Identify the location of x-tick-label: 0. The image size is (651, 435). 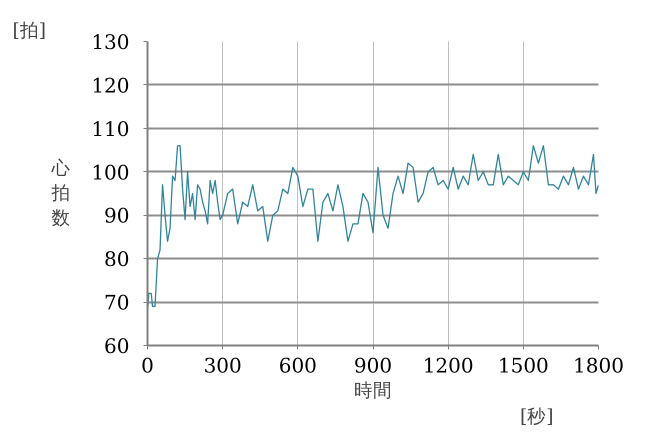
(147, 366).